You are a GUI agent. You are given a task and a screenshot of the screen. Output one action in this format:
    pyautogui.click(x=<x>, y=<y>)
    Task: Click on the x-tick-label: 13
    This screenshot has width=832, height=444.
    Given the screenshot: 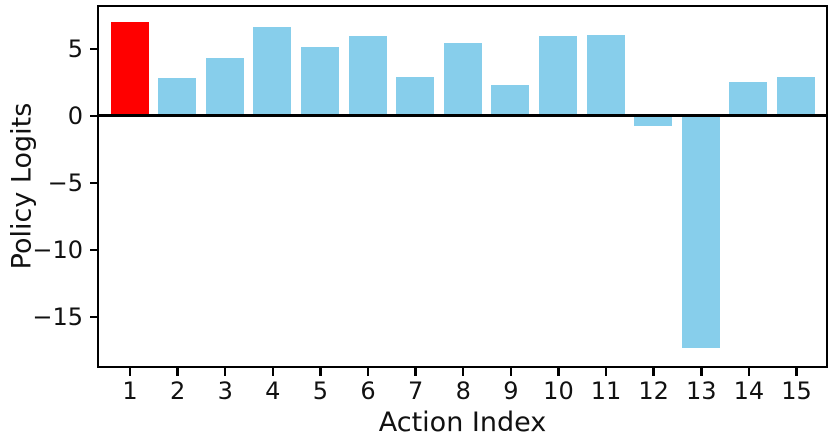 What is the action you would take?
    pyautogui.click(x=701, y=391)
    